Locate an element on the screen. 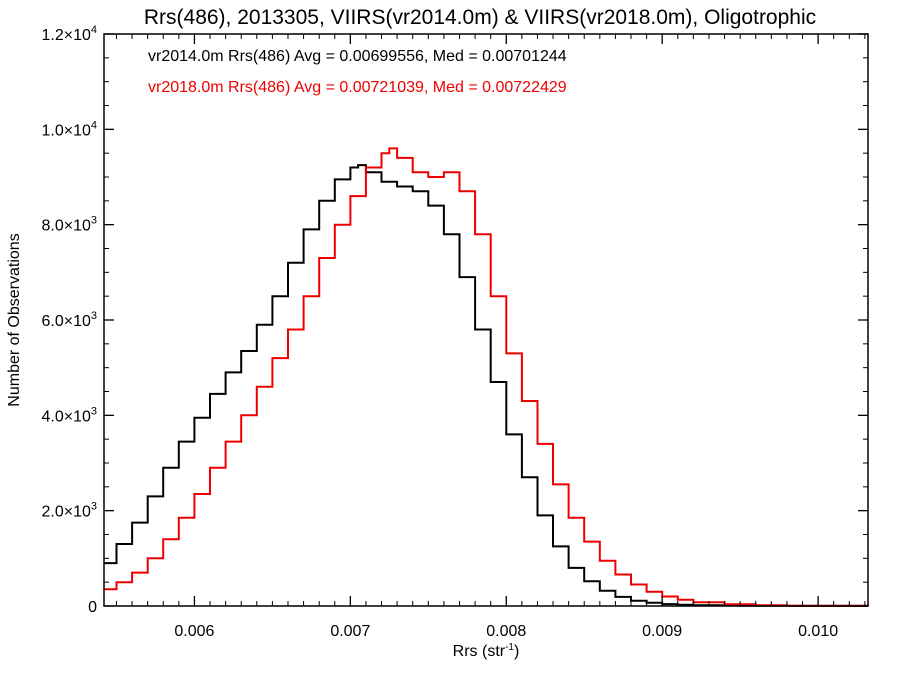  y-tick-label-3: 6.0×10³ is located at coordinates (69, 320).